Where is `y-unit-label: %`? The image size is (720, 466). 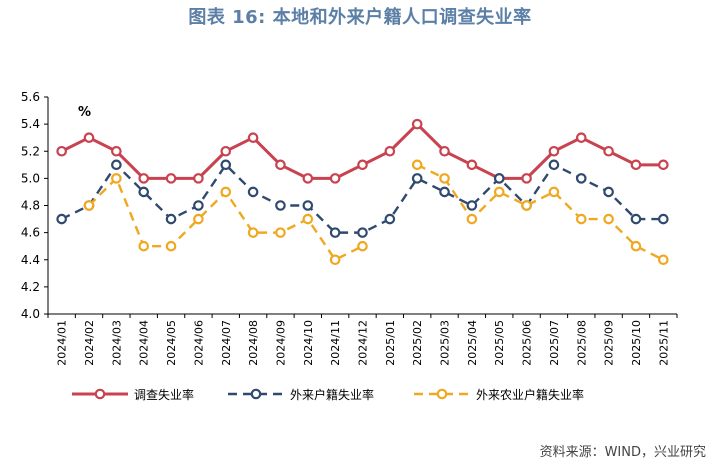
y-unit-label: % is located at coordinates (84, 112).